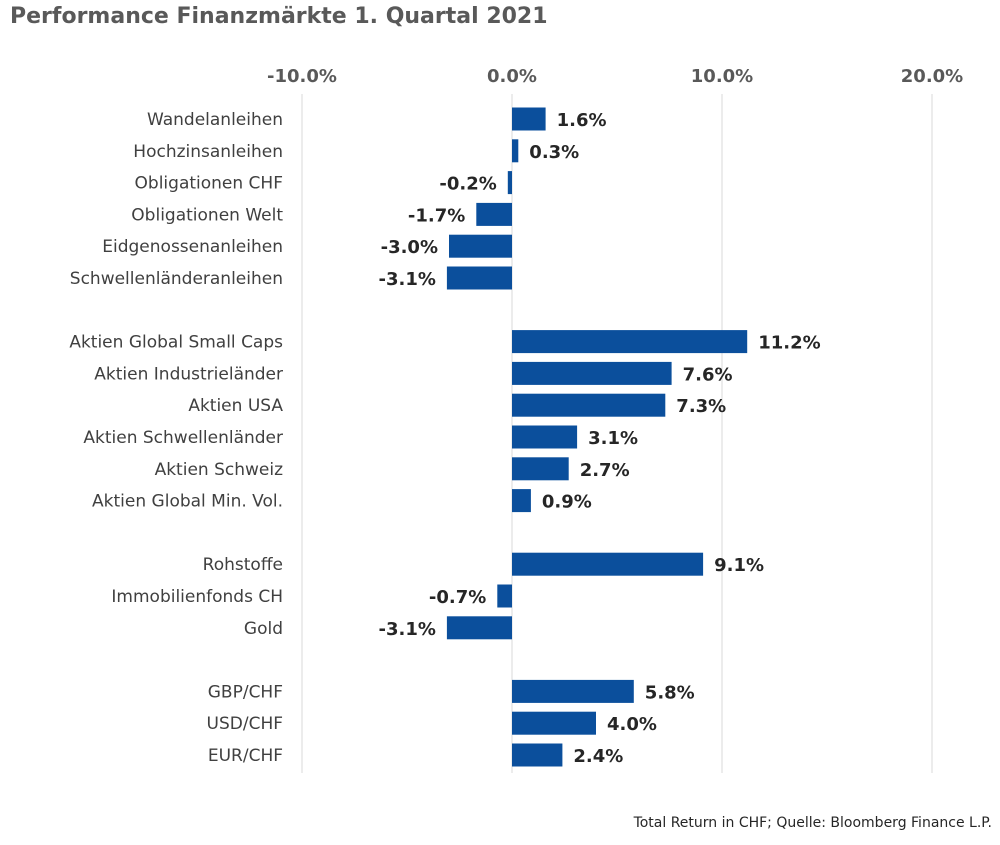  What do you see at coordinates (235, 406) in the screenshot?
I see `category-label: Aktien USA` at bounding box center [235, 406].